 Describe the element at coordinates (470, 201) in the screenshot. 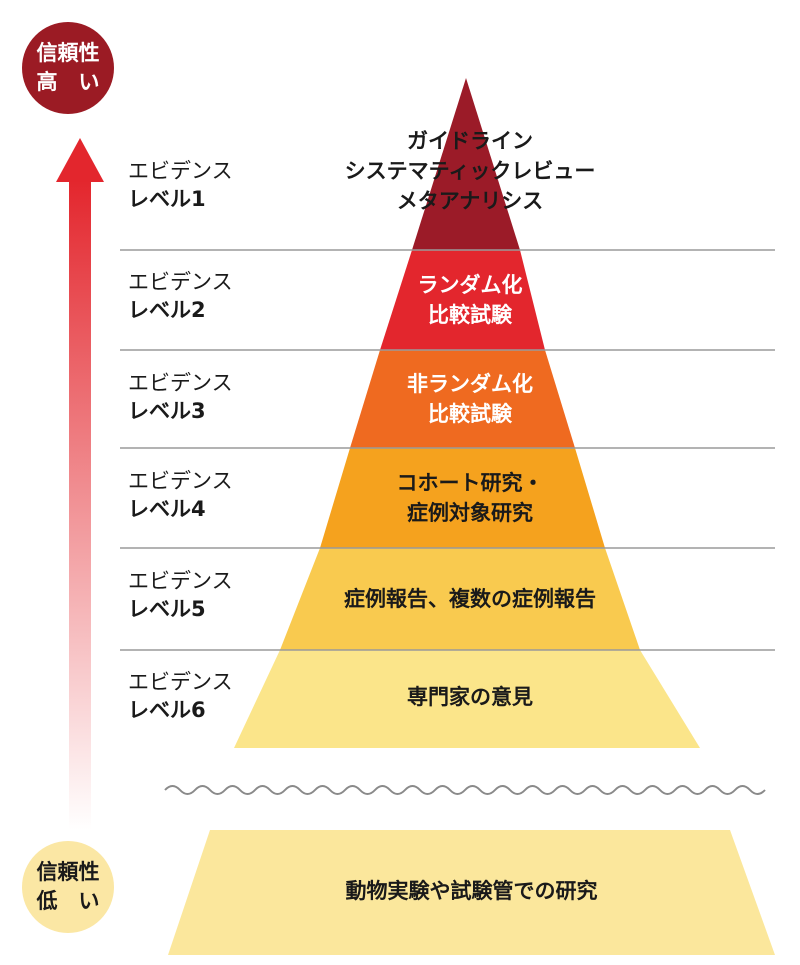

I see `tier-1-line-3: メタアナリシス` at that location.